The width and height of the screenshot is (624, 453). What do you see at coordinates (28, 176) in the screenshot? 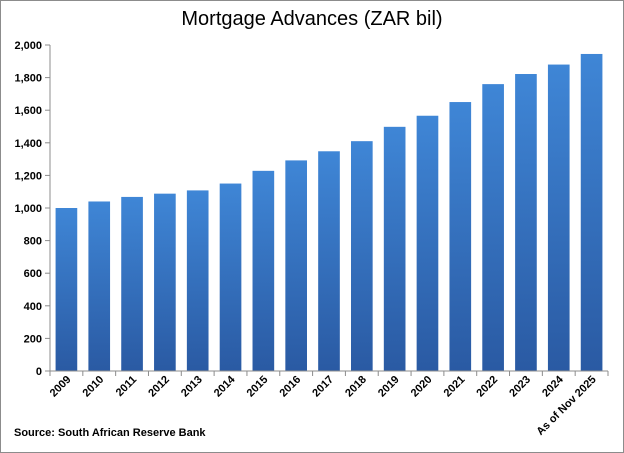
I see `y-tick-label: 1,200` at bounding box center [28, 176].